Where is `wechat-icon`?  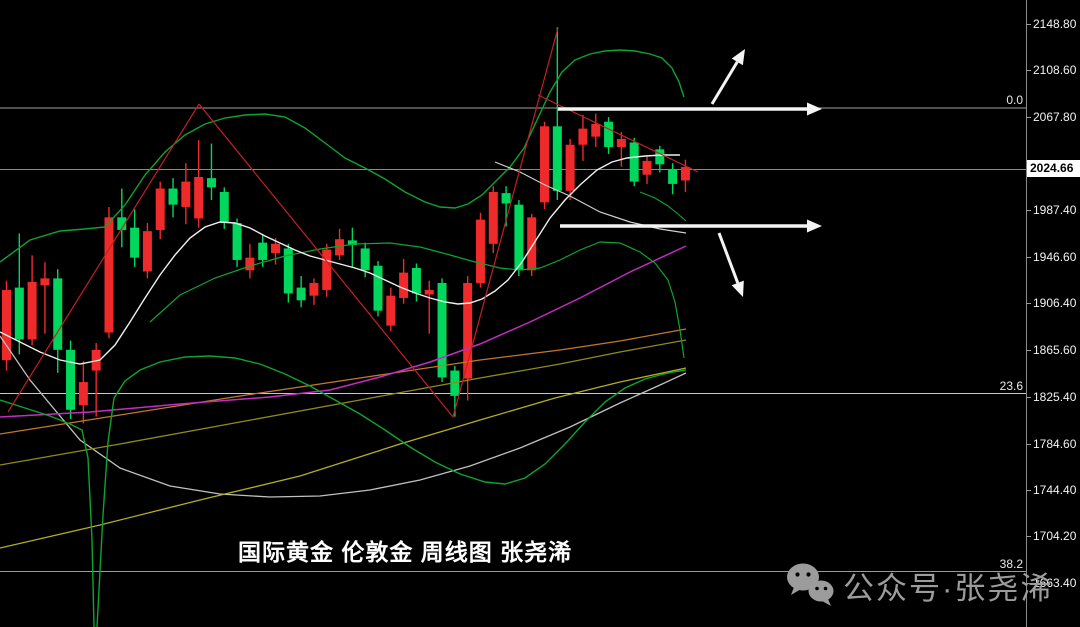
wechat-icon is located at coordinates (810, 584).